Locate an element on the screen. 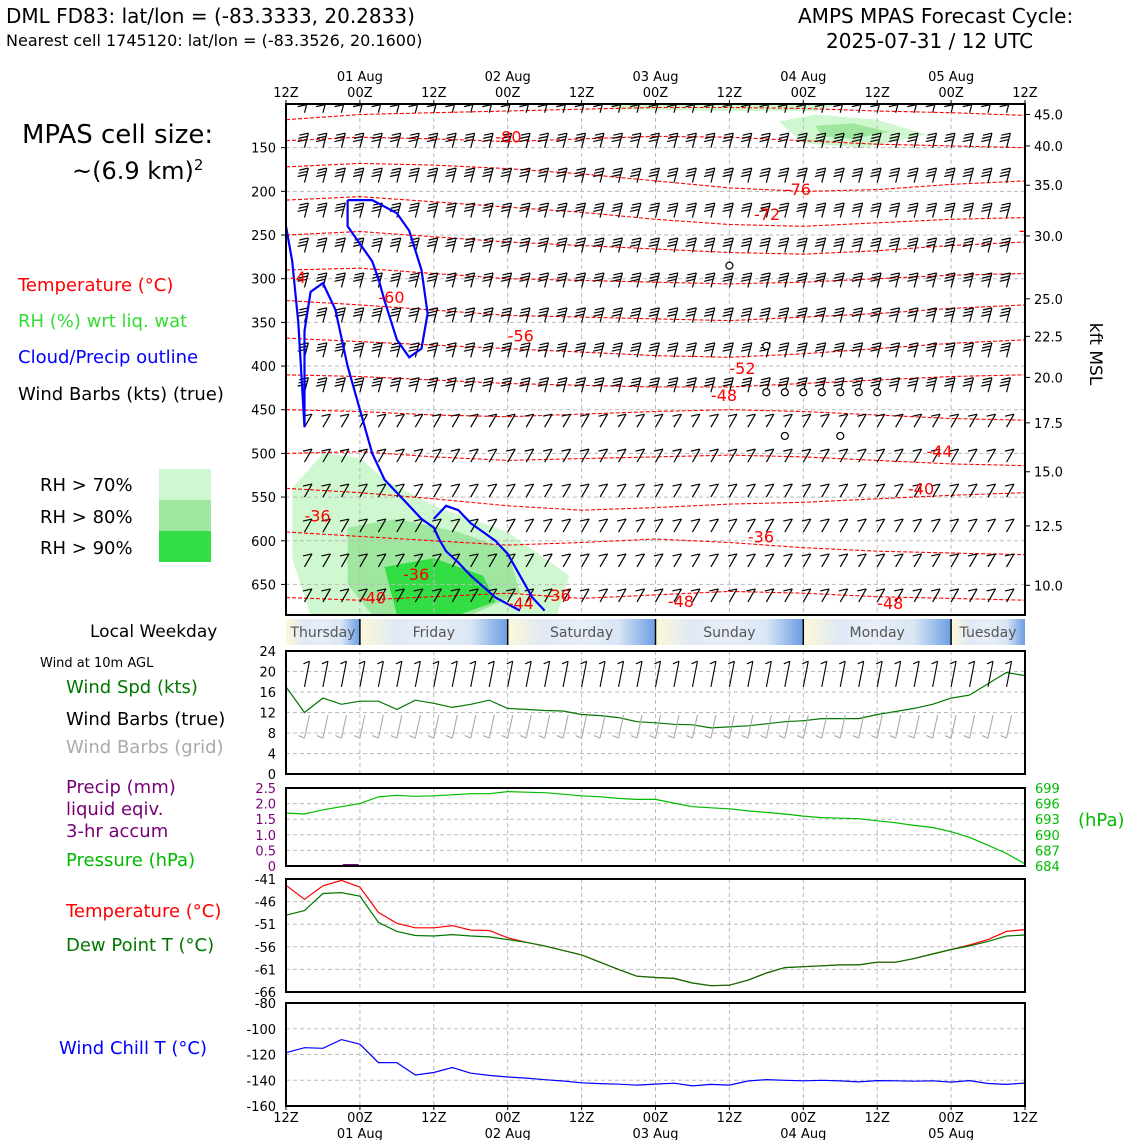 Image resolution: width=1140 pixels, height=1140 pixels. wind-barb-grid is located at coordinates (341, 726).